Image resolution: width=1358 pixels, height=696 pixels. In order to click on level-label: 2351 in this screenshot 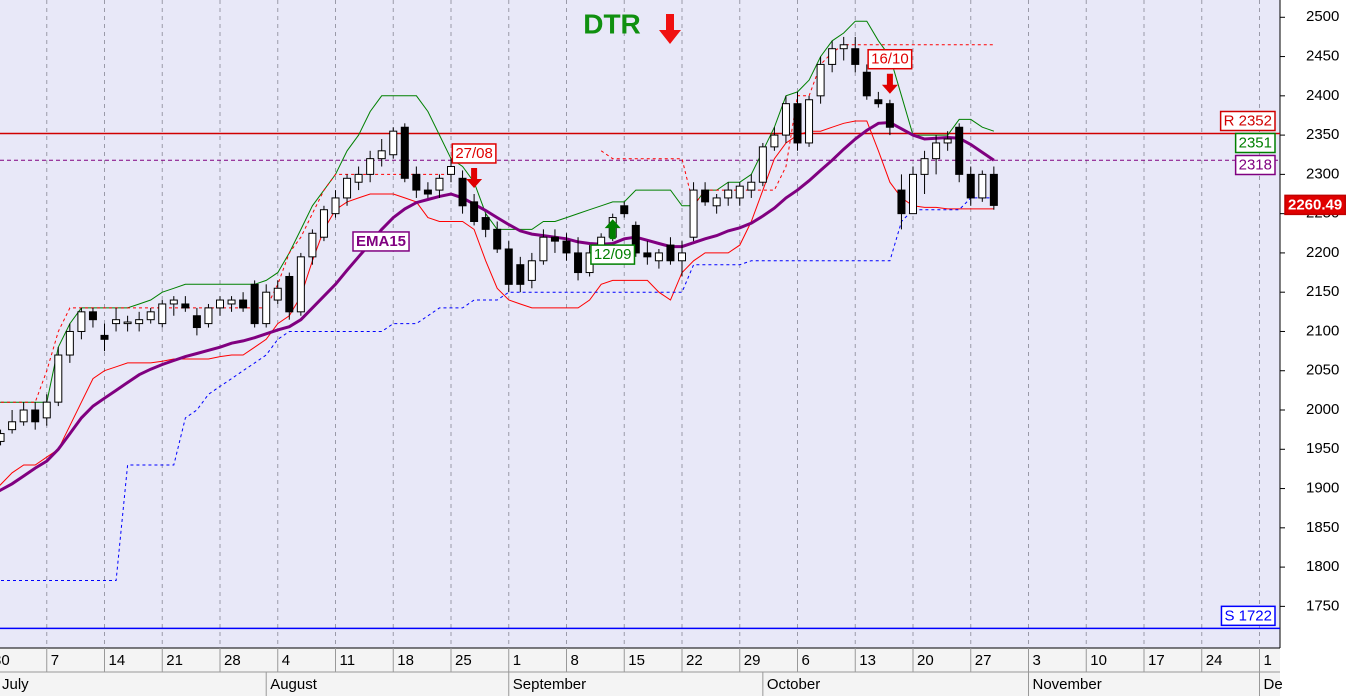, I will do `click(1255, 142)`.